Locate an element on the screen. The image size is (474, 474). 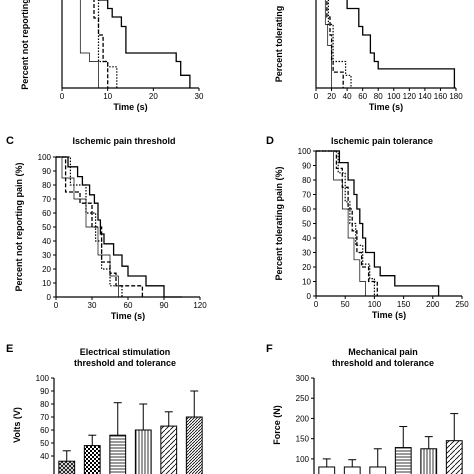
panel-E-y-tick-label: 100 is located at coordinates (43, 378).